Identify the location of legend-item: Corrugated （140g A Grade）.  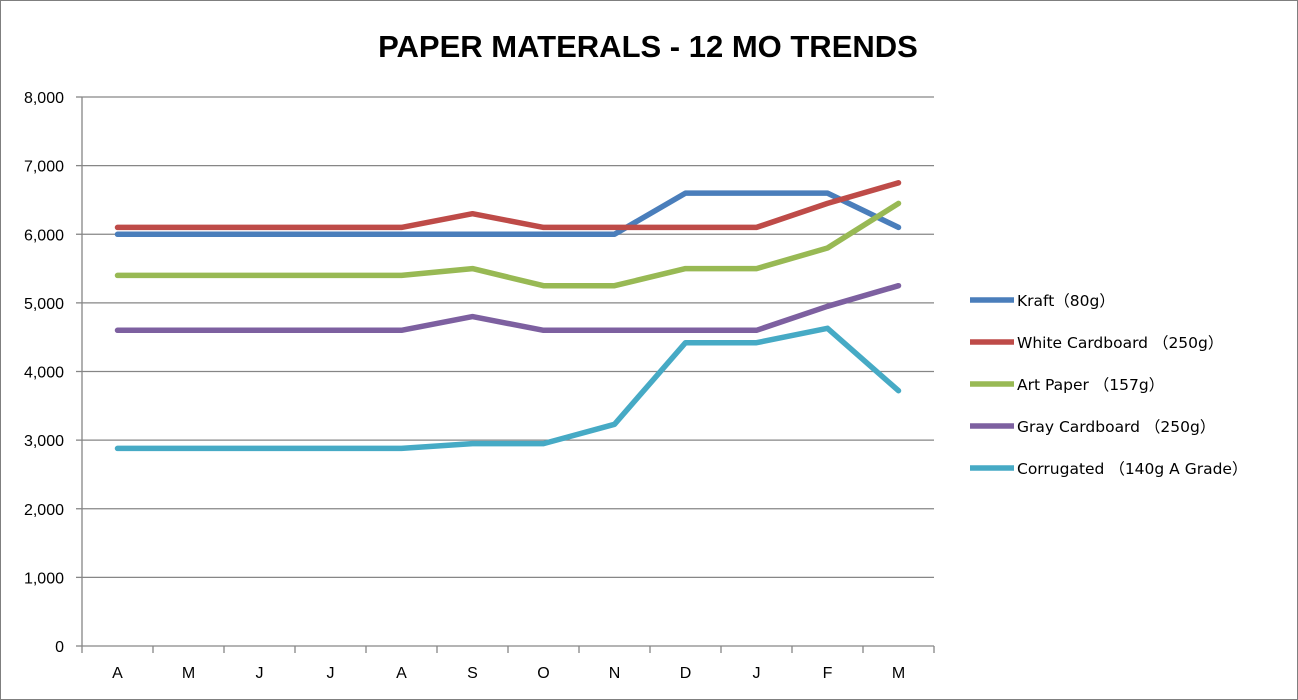
(1108, 469).